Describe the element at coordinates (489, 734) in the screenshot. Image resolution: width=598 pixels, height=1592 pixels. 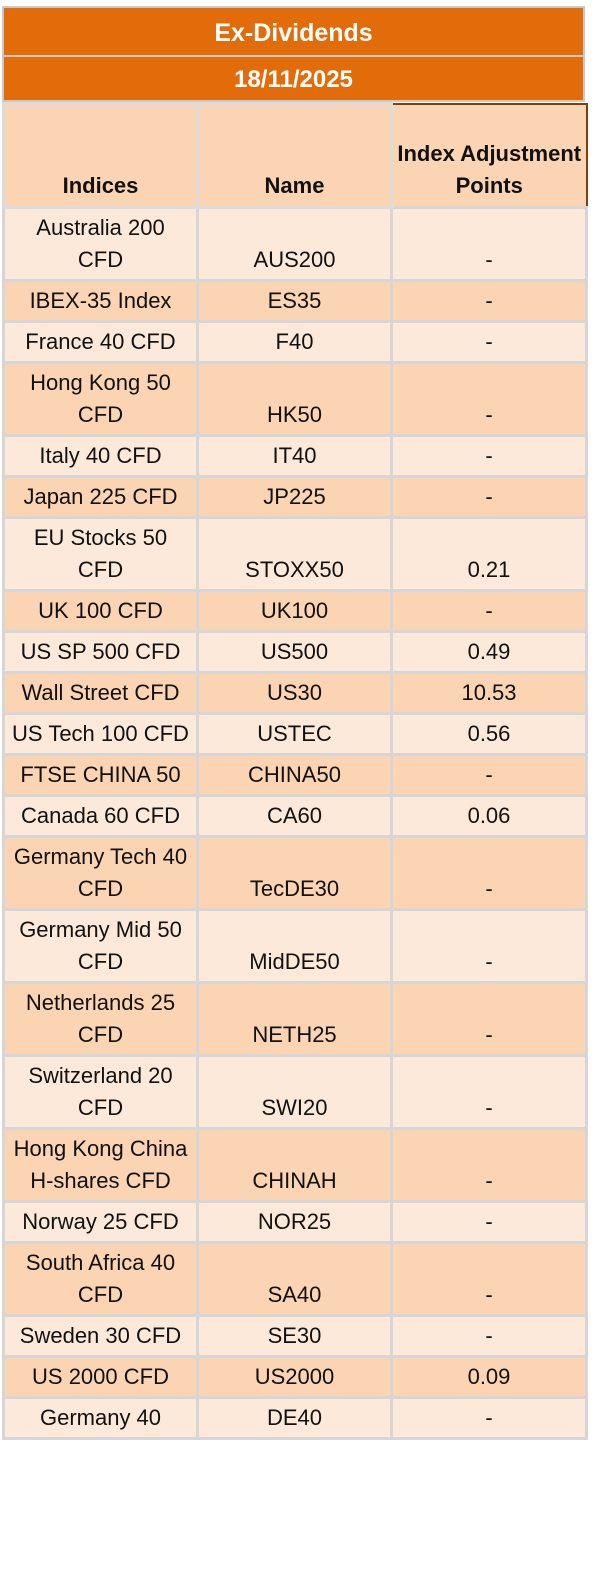
I see `adjustment-points-cell: 0.56` at that location.